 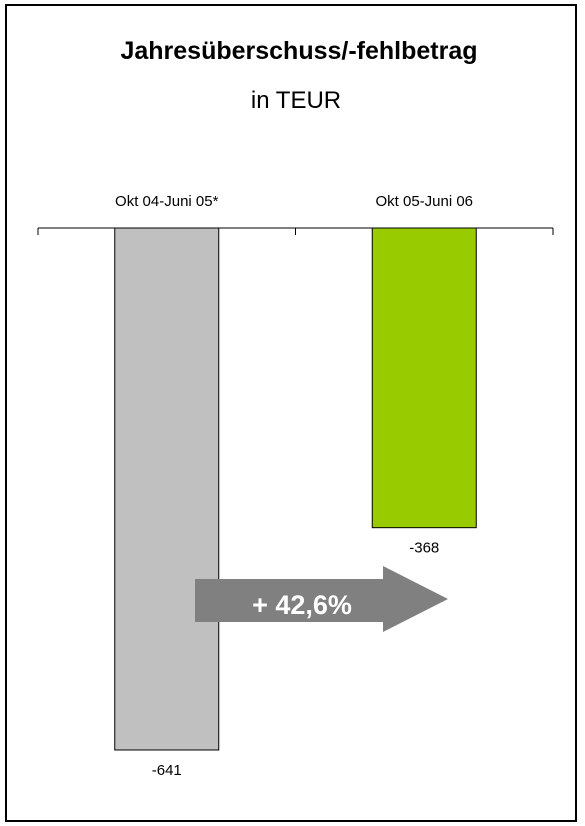 I want to click on chart-title: Jahresüberschuss/-fehlbetrag, so click(x=298, y=51).